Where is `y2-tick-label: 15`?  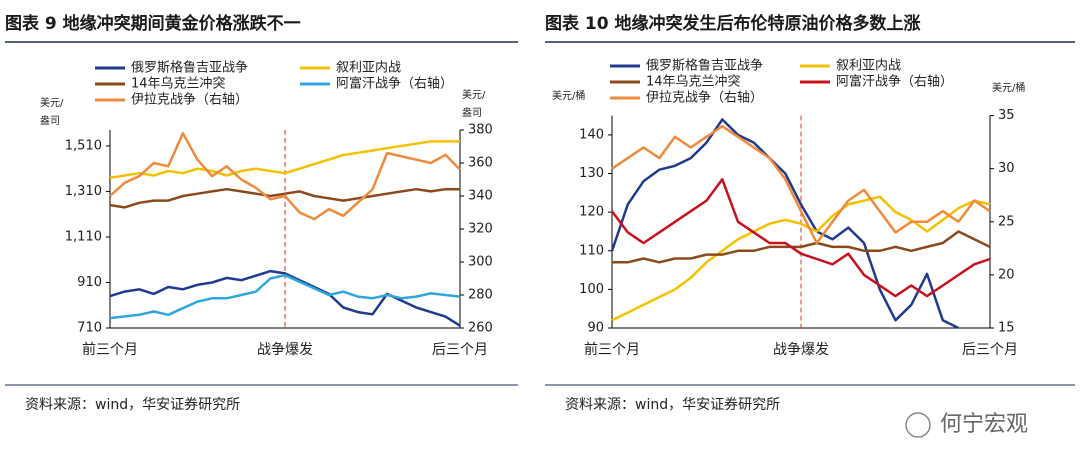
y2-tick-label: 15 is located at coordinates (1006, 328).